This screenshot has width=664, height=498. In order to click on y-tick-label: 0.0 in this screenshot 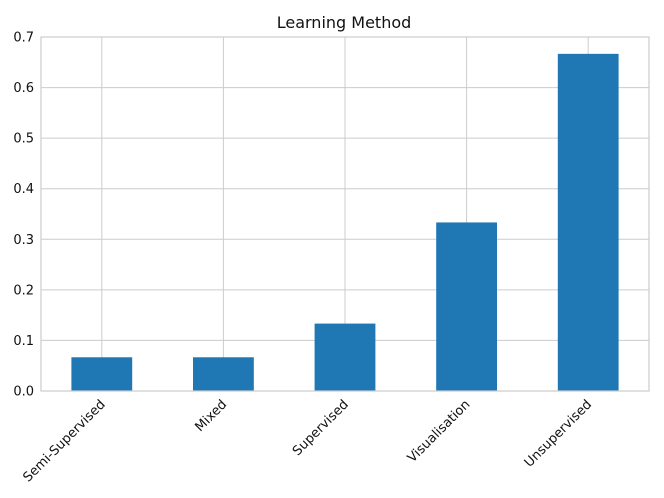, I will do `click(23, 392)`.